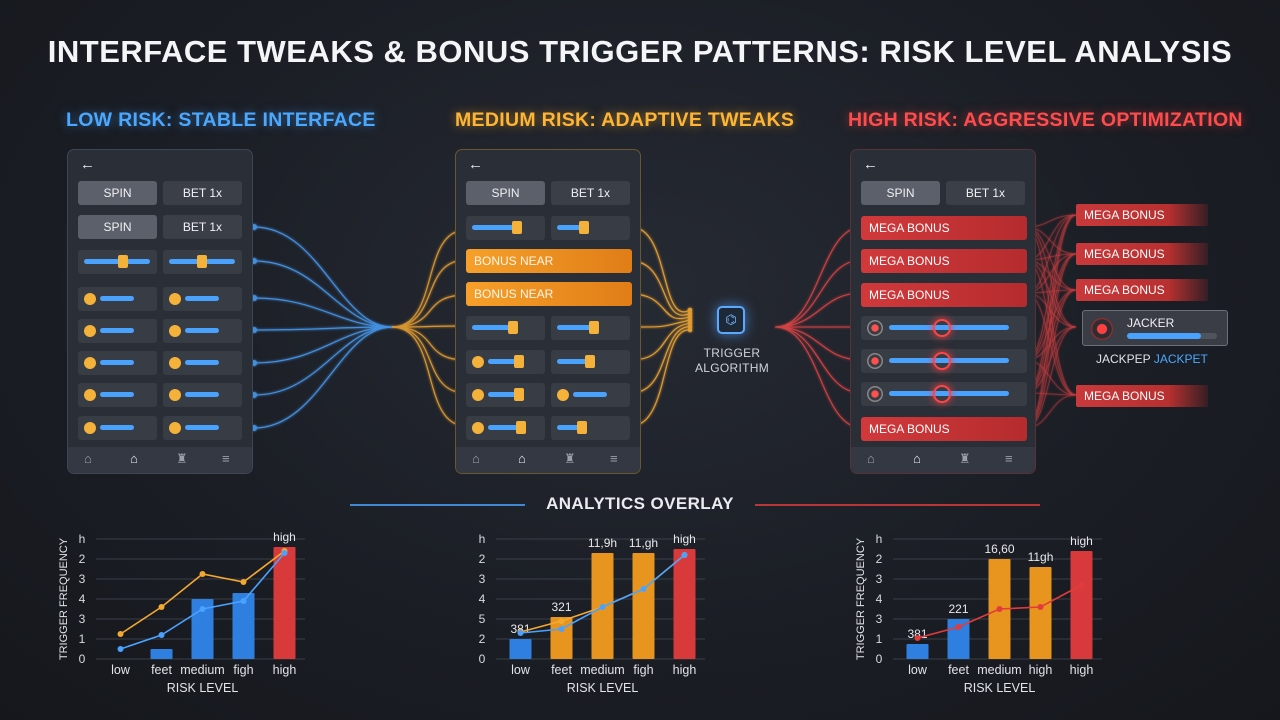 The image size is (1280, 720). I want to click on medium-risk-heading: MEDIUM RISK: ADAPTIVE TWEAKS, so click(625, 120).